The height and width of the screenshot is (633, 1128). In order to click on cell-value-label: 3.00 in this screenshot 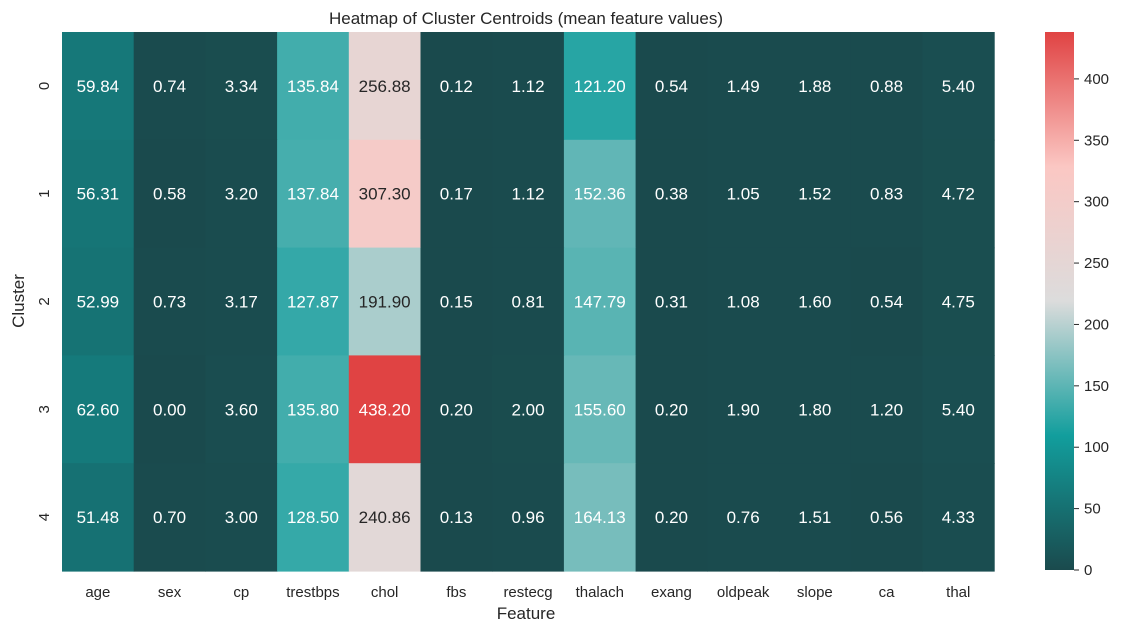, I will do `click(241, 517)`.